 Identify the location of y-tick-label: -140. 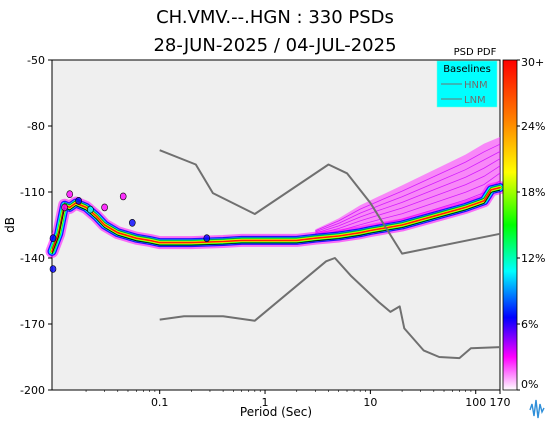
(32, 258).